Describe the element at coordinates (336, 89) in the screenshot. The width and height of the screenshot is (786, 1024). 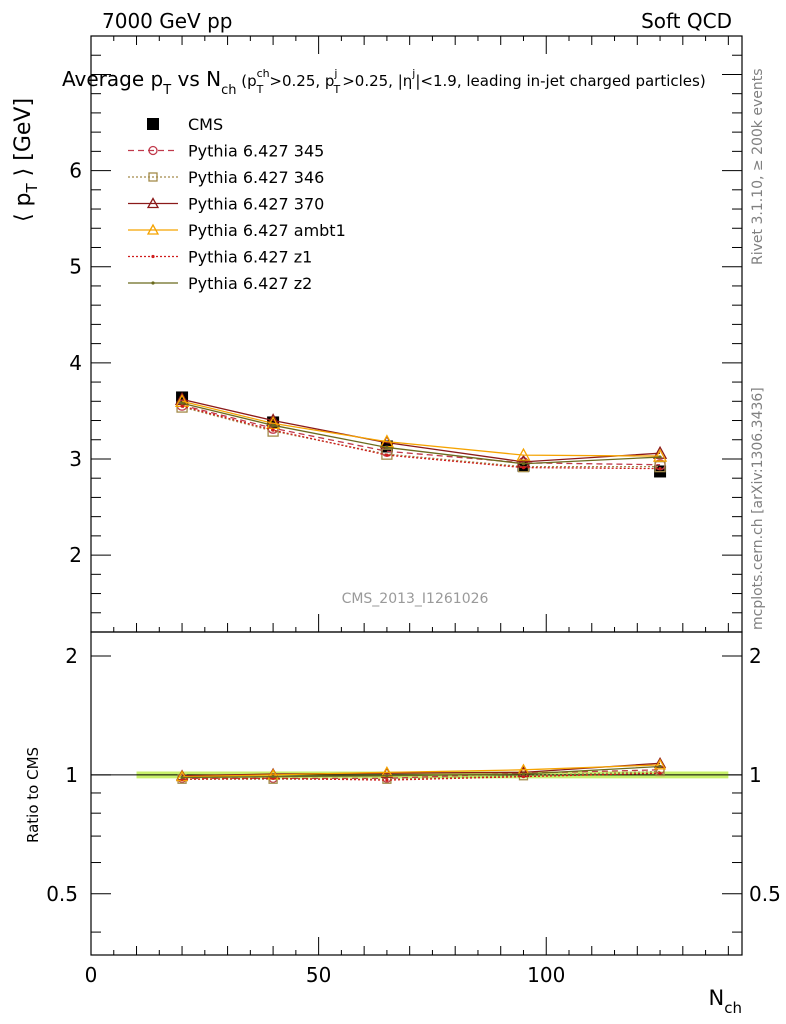
I see `title-cond-sub2: T` at that location.